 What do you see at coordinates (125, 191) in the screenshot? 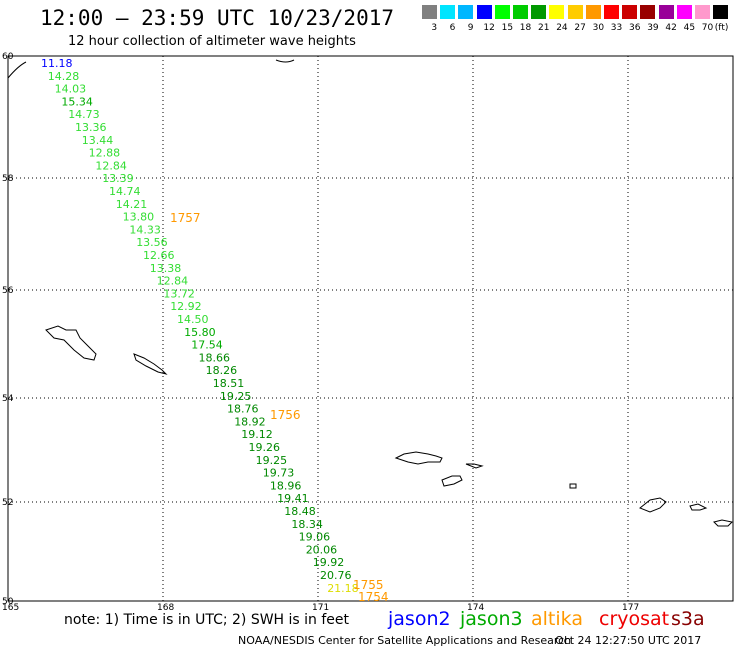
I see `swh-value: 14.74` at bounding box center [125, 191].